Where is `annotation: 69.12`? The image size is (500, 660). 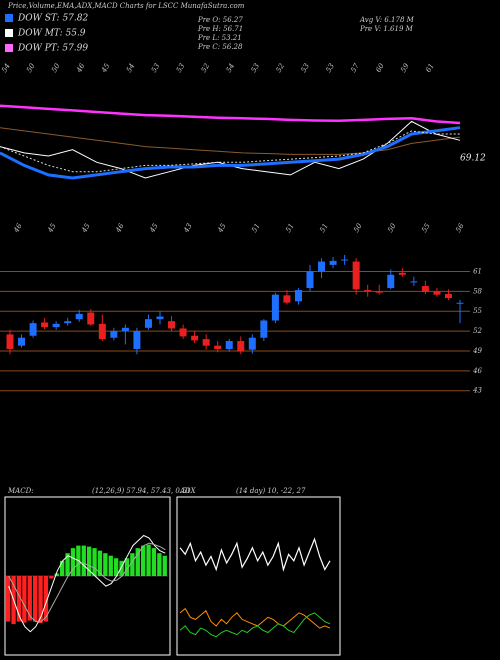
annotation: 69.12 is located at coordinates (473, 159).